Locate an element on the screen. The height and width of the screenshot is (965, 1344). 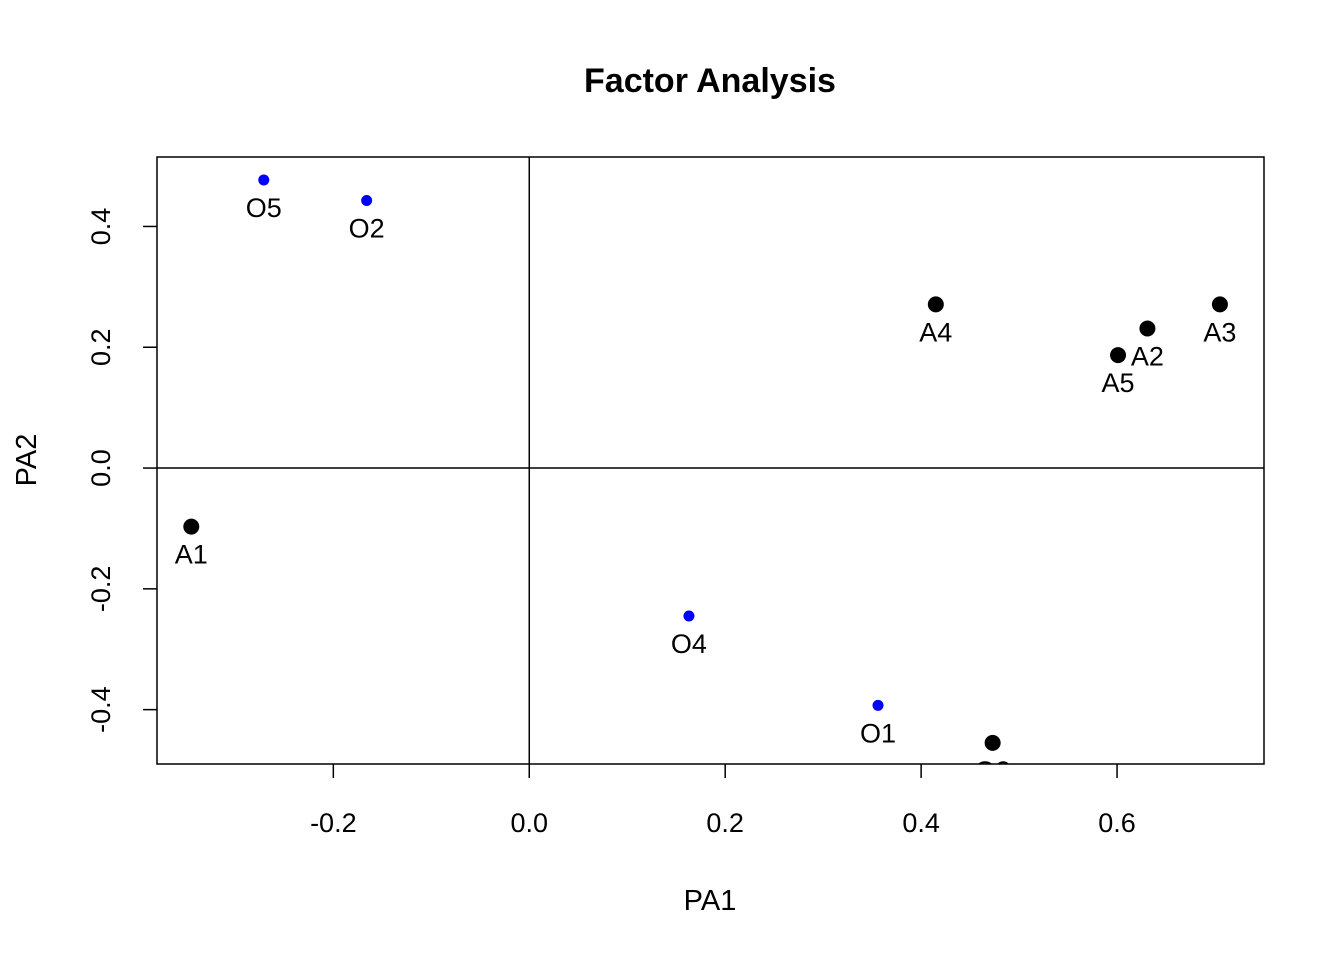
y-axis: -0.4 -0.2 0.0 0.2 0.4 is located at coordinates (121, 470).